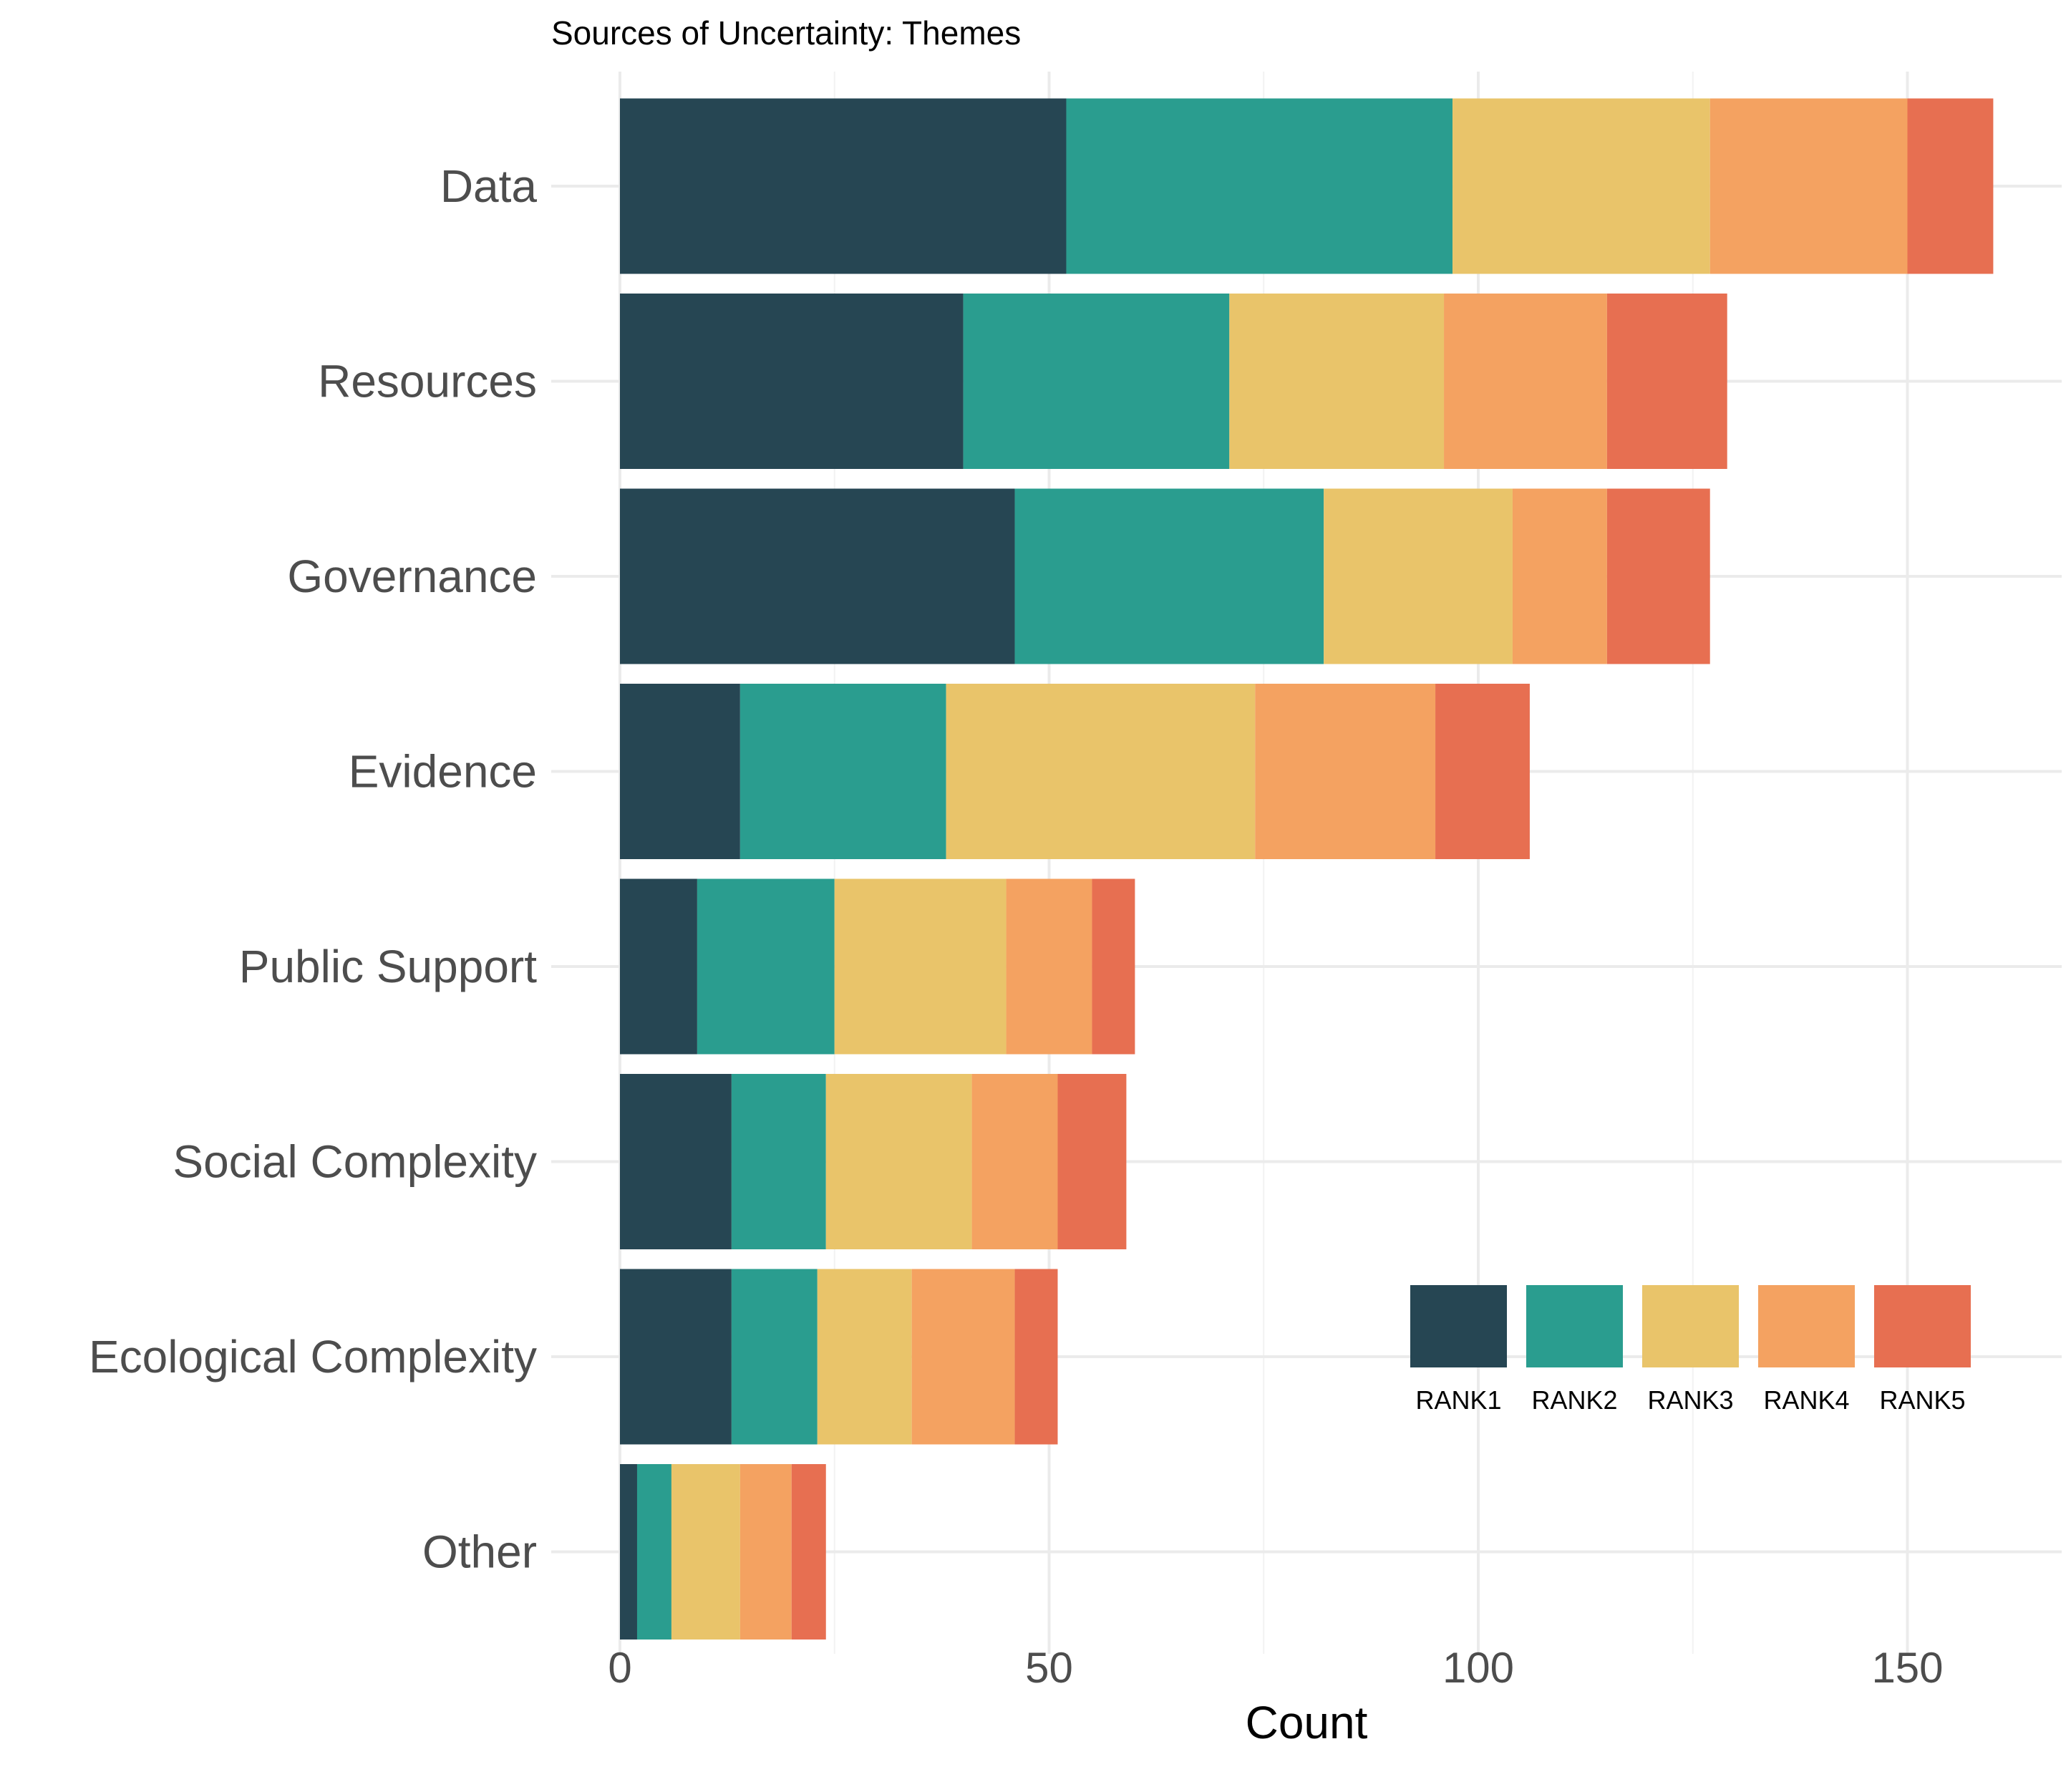  What do you see at coordinates (1574, 1326) in the screenshot?
I see `legend-key-rank2` at bounding box center [1574, 1326].